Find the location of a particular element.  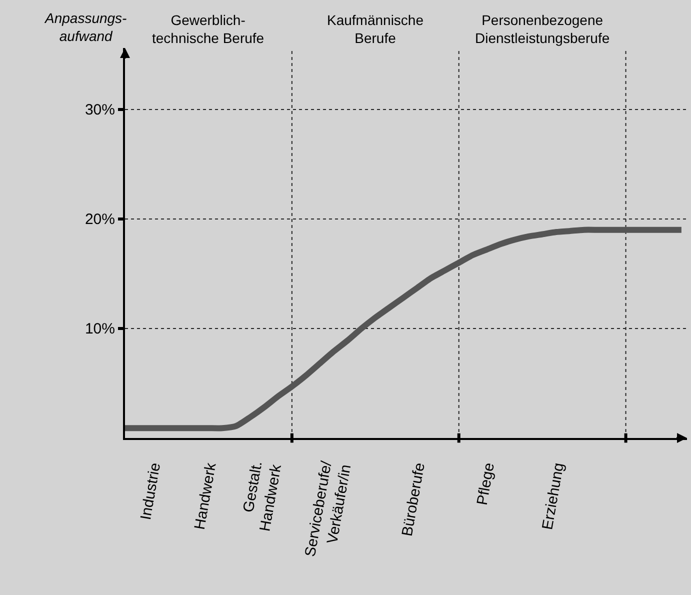

x-tick-label: Pflege is located at coordinates (486, 484).